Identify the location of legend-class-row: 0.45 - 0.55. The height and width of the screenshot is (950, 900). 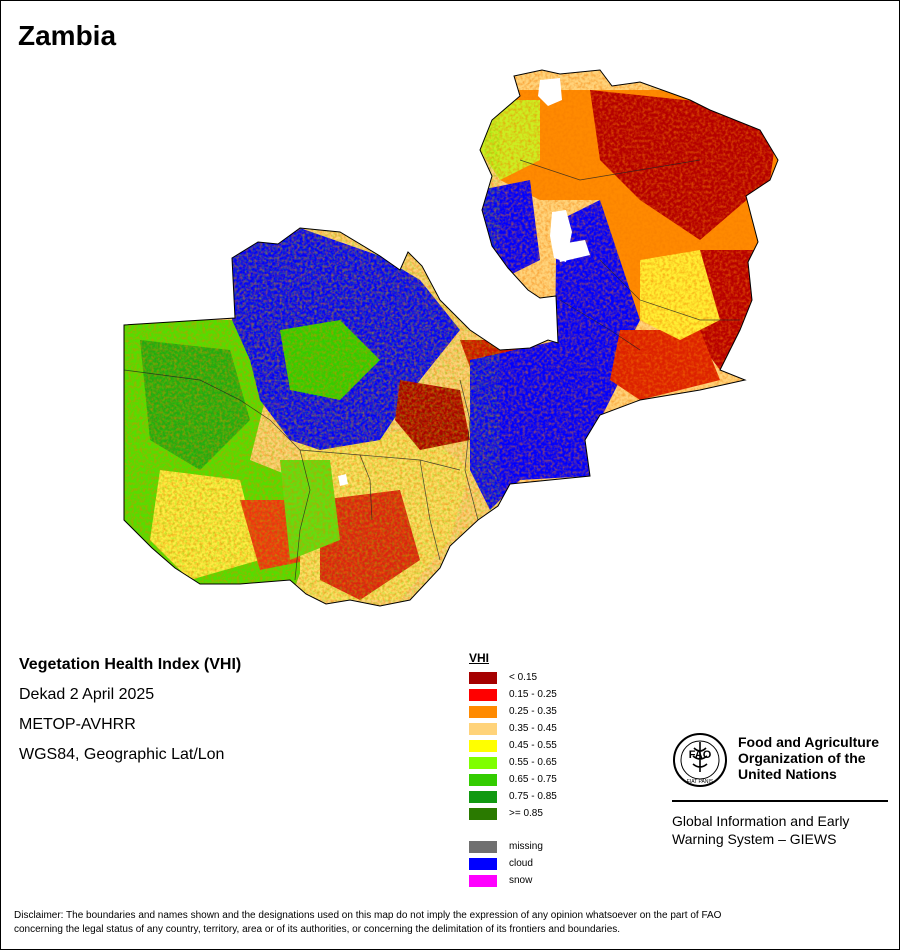
(513, 745).